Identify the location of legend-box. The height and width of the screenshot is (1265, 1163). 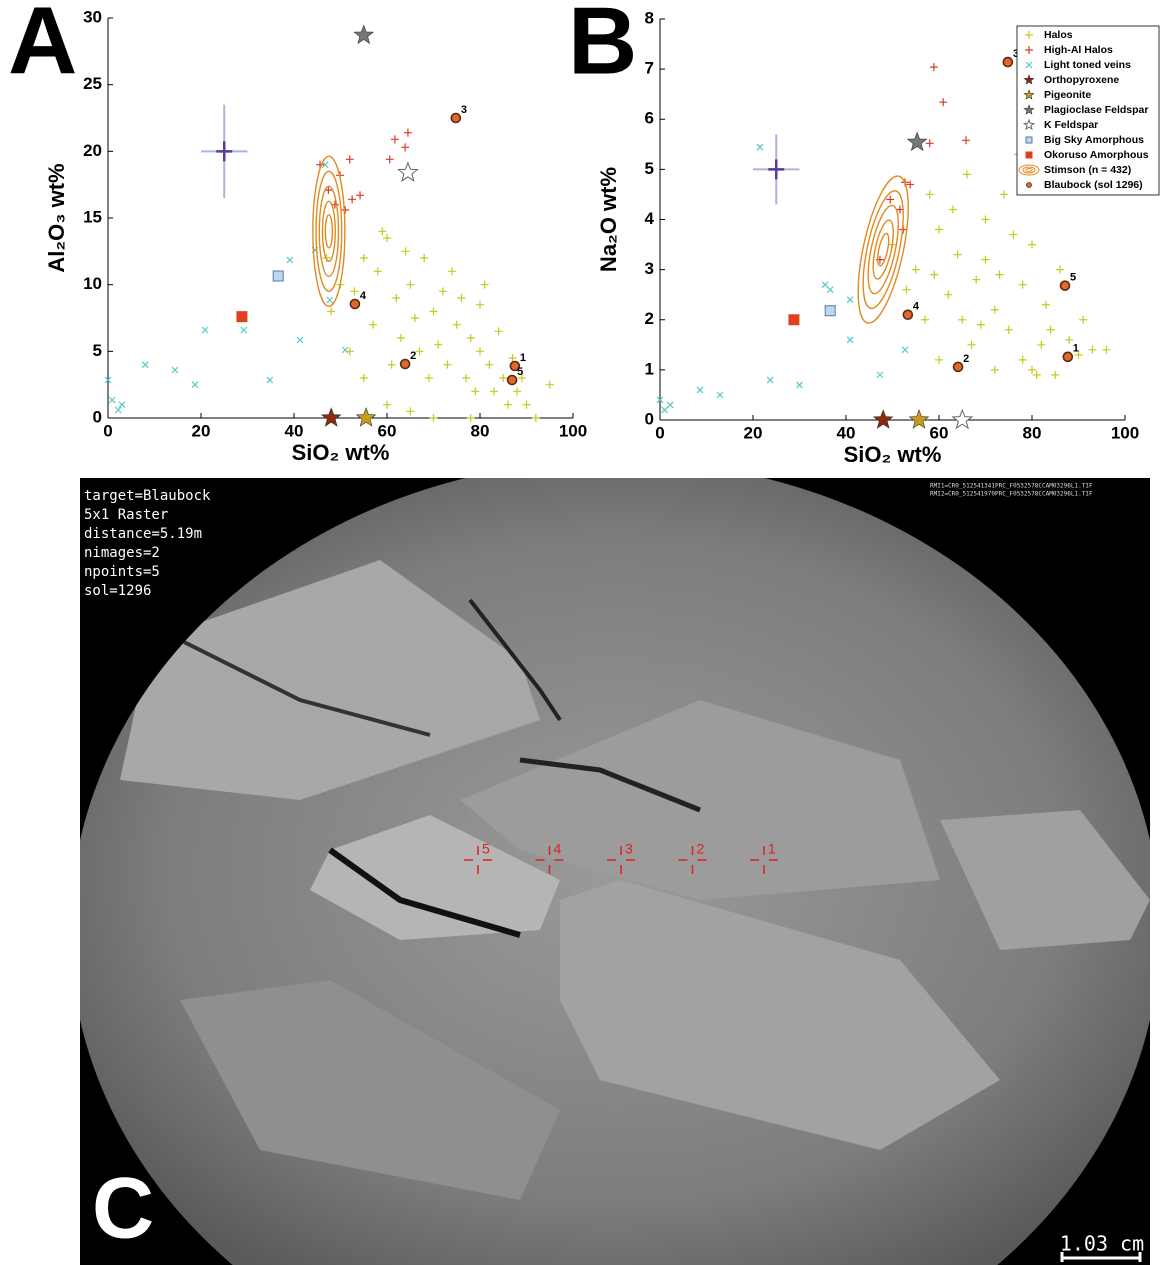
(1088, 110).